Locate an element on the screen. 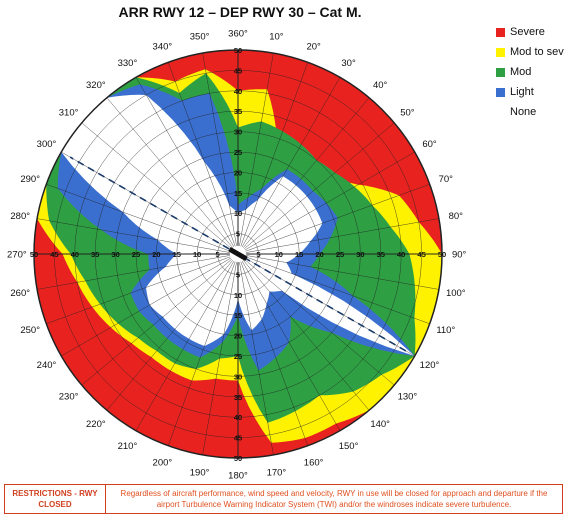 Image resolution: width=569 pixels, height=517 pixels. direction-label: 210° is located at coordinates (128, 446).